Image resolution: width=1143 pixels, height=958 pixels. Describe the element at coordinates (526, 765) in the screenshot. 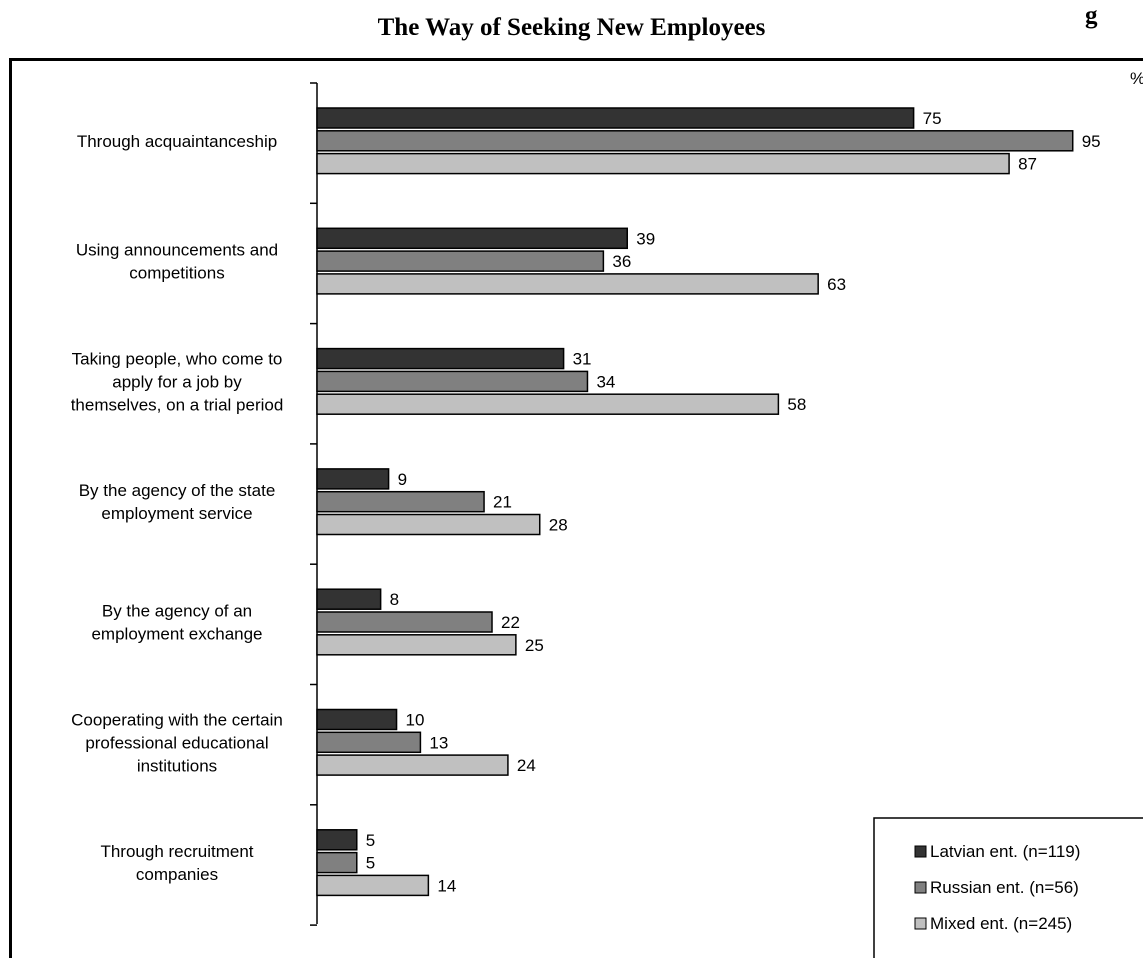

I see `data-label: 24` at that location.